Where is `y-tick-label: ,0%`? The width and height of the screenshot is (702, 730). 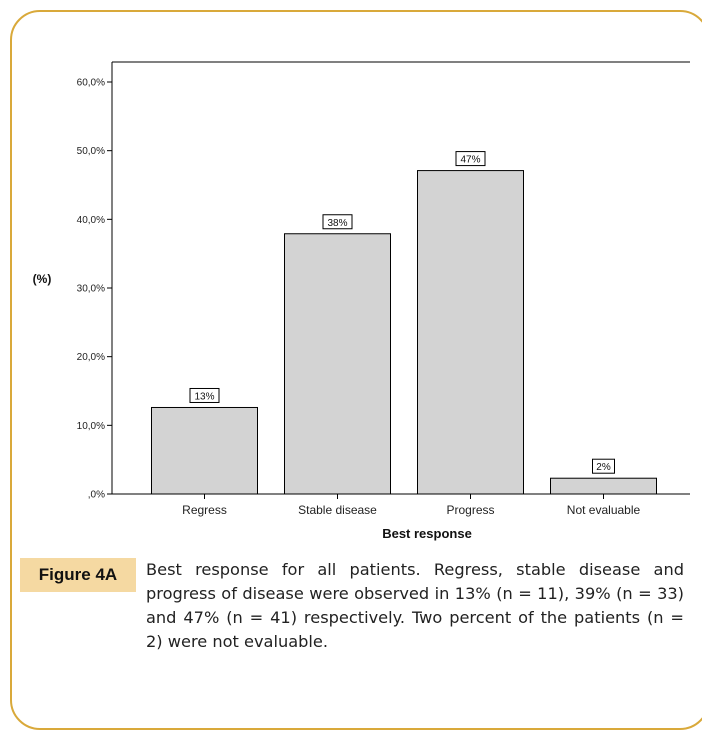 y-tick-label: ,0% is located at coordinates (96, 495).